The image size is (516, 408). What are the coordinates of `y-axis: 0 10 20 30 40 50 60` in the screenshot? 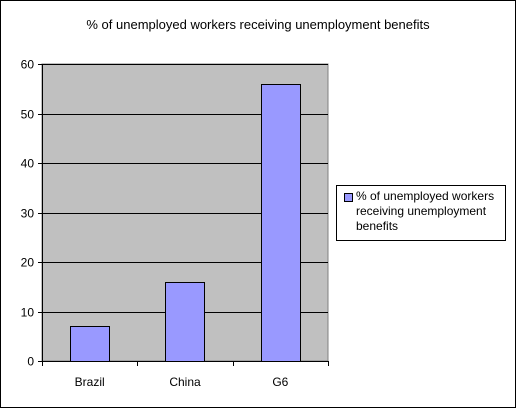 It's located at (32, 213).